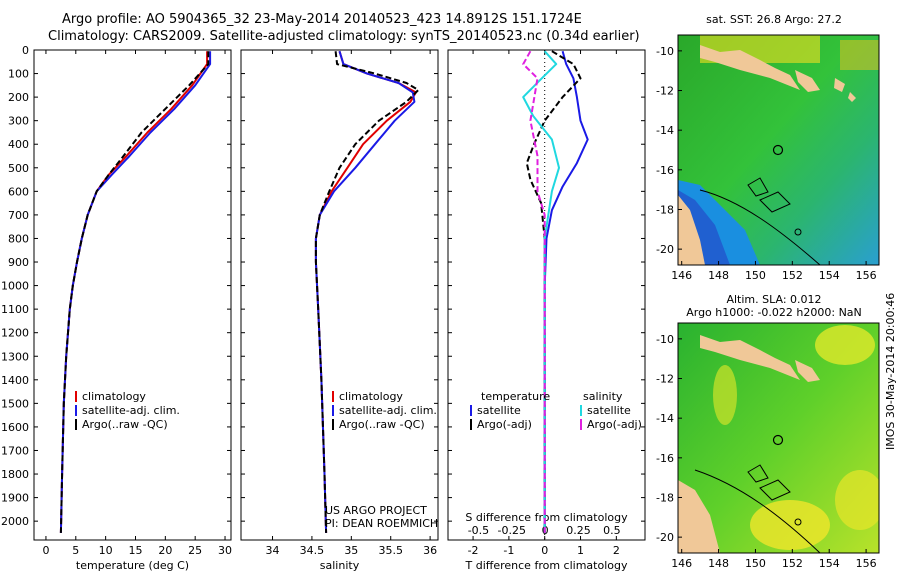  I want to click on y-tick-label: 900, so click(18, 262).